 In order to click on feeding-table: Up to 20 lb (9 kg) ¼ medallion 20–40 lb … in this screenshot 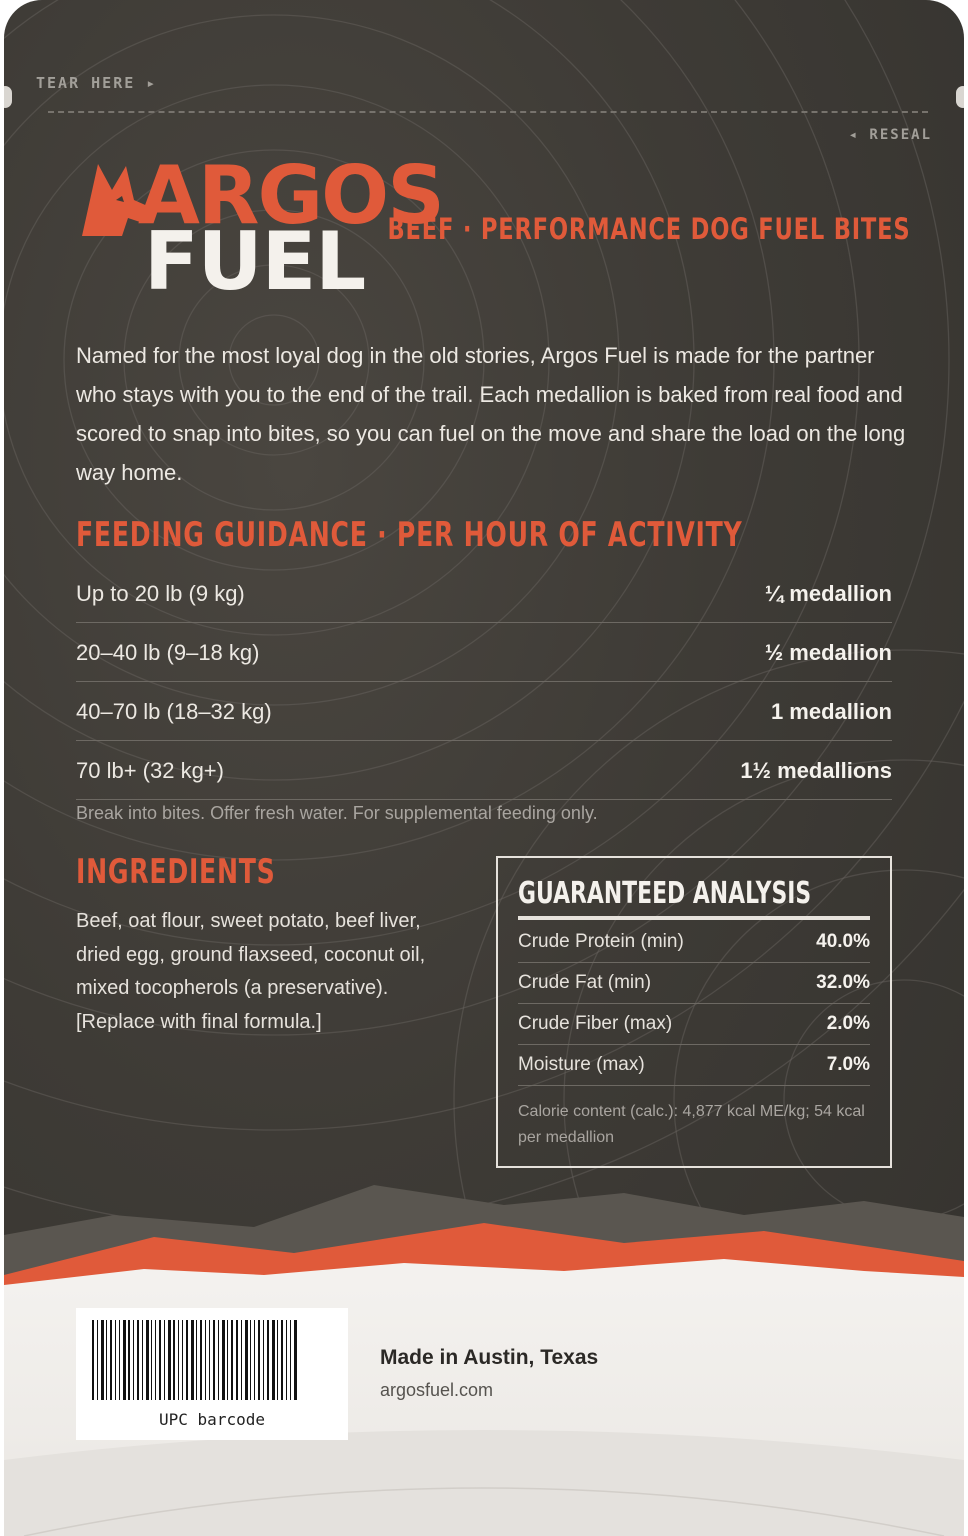, I will do `click(484, 684)`.